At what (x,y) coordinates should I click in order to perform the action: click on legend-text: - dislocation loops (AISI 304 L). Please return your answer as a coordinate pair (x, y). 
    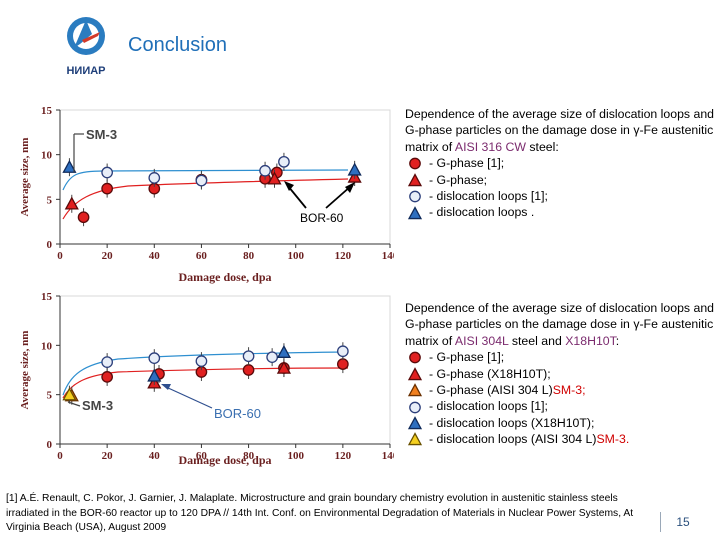
    Looking at the image, I should click on (513, 439).